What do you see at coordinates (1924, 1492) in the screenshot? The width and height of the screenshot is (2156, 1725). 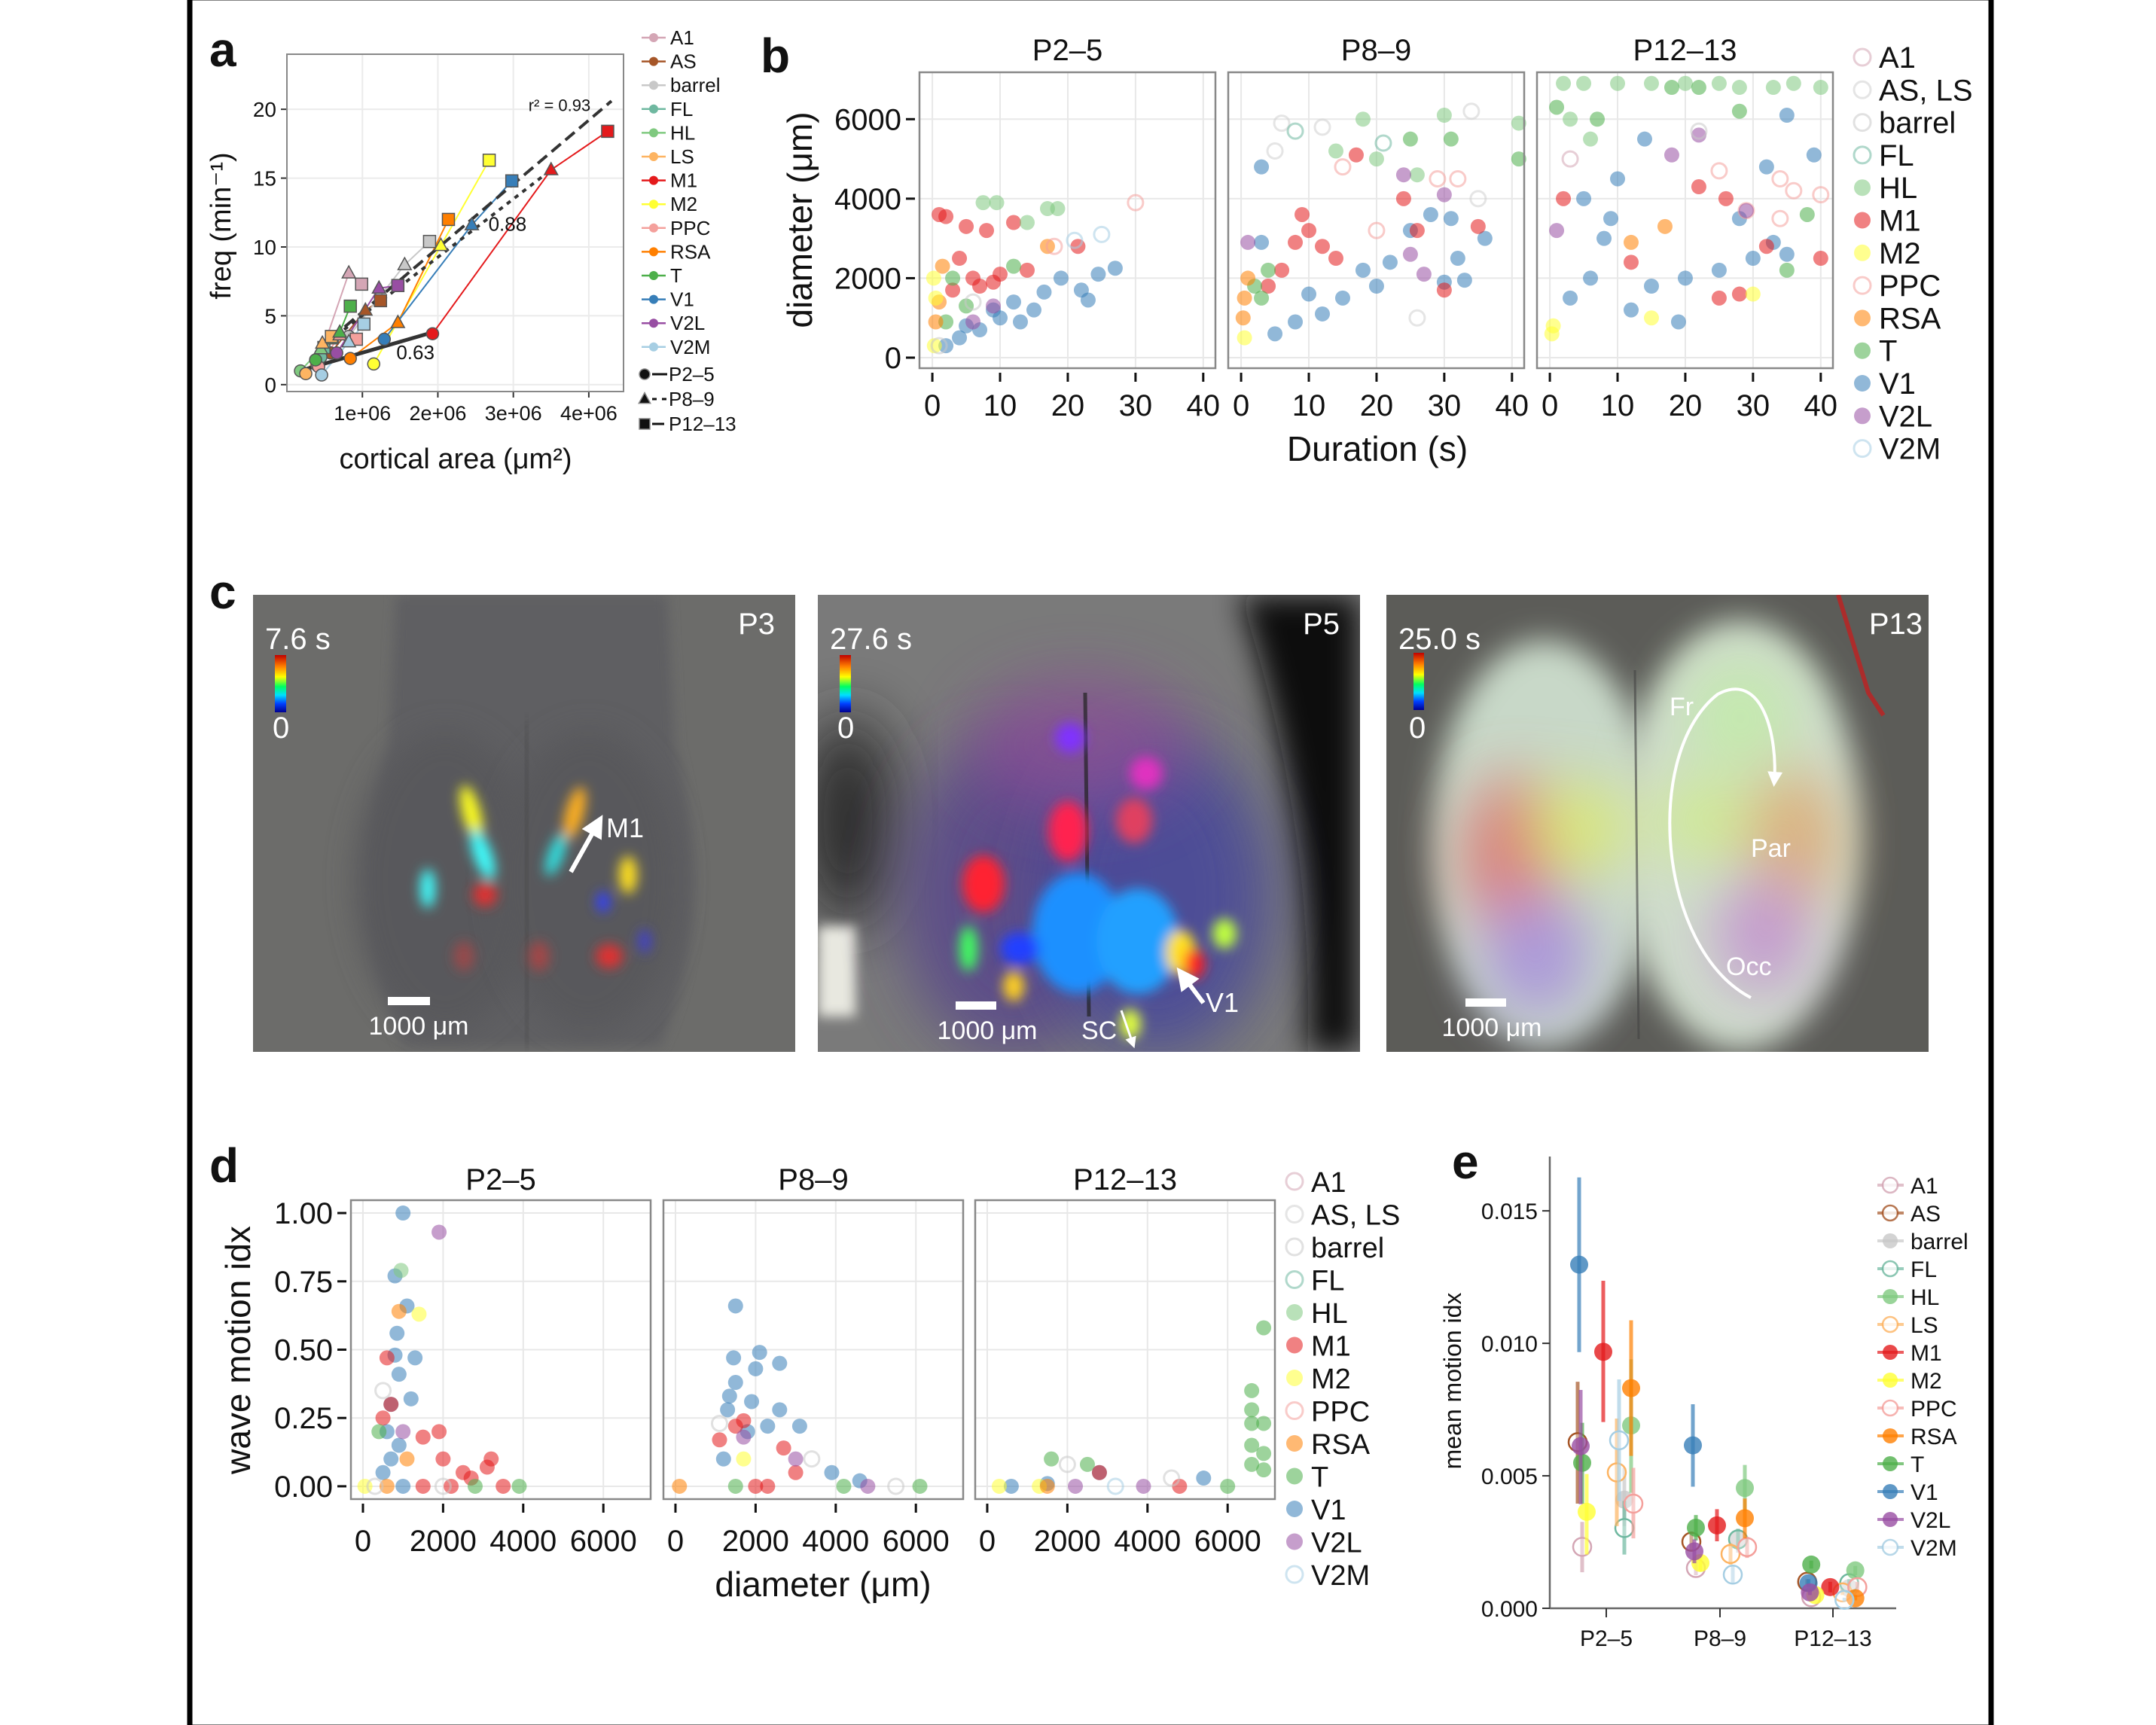 I see `legend-label: V1` at bounding box center [1924, 1492].